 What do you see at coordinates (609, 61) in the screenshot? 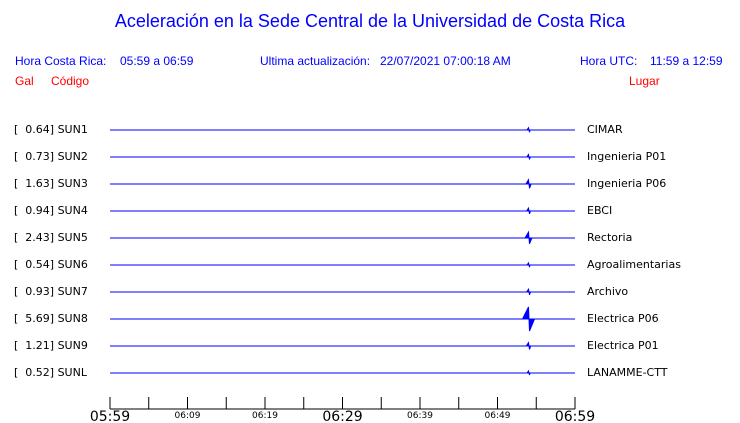
I see `utc-time-label: Hora UTC:` at bounding box center [609, 61].